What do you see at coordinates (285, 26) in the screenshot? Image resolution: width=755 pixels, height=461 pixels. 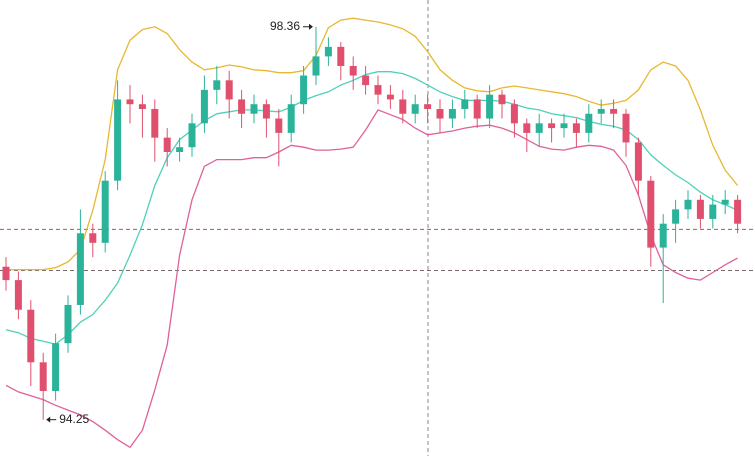 I see `max-label: 98.36` at bounding box center [285, 26].